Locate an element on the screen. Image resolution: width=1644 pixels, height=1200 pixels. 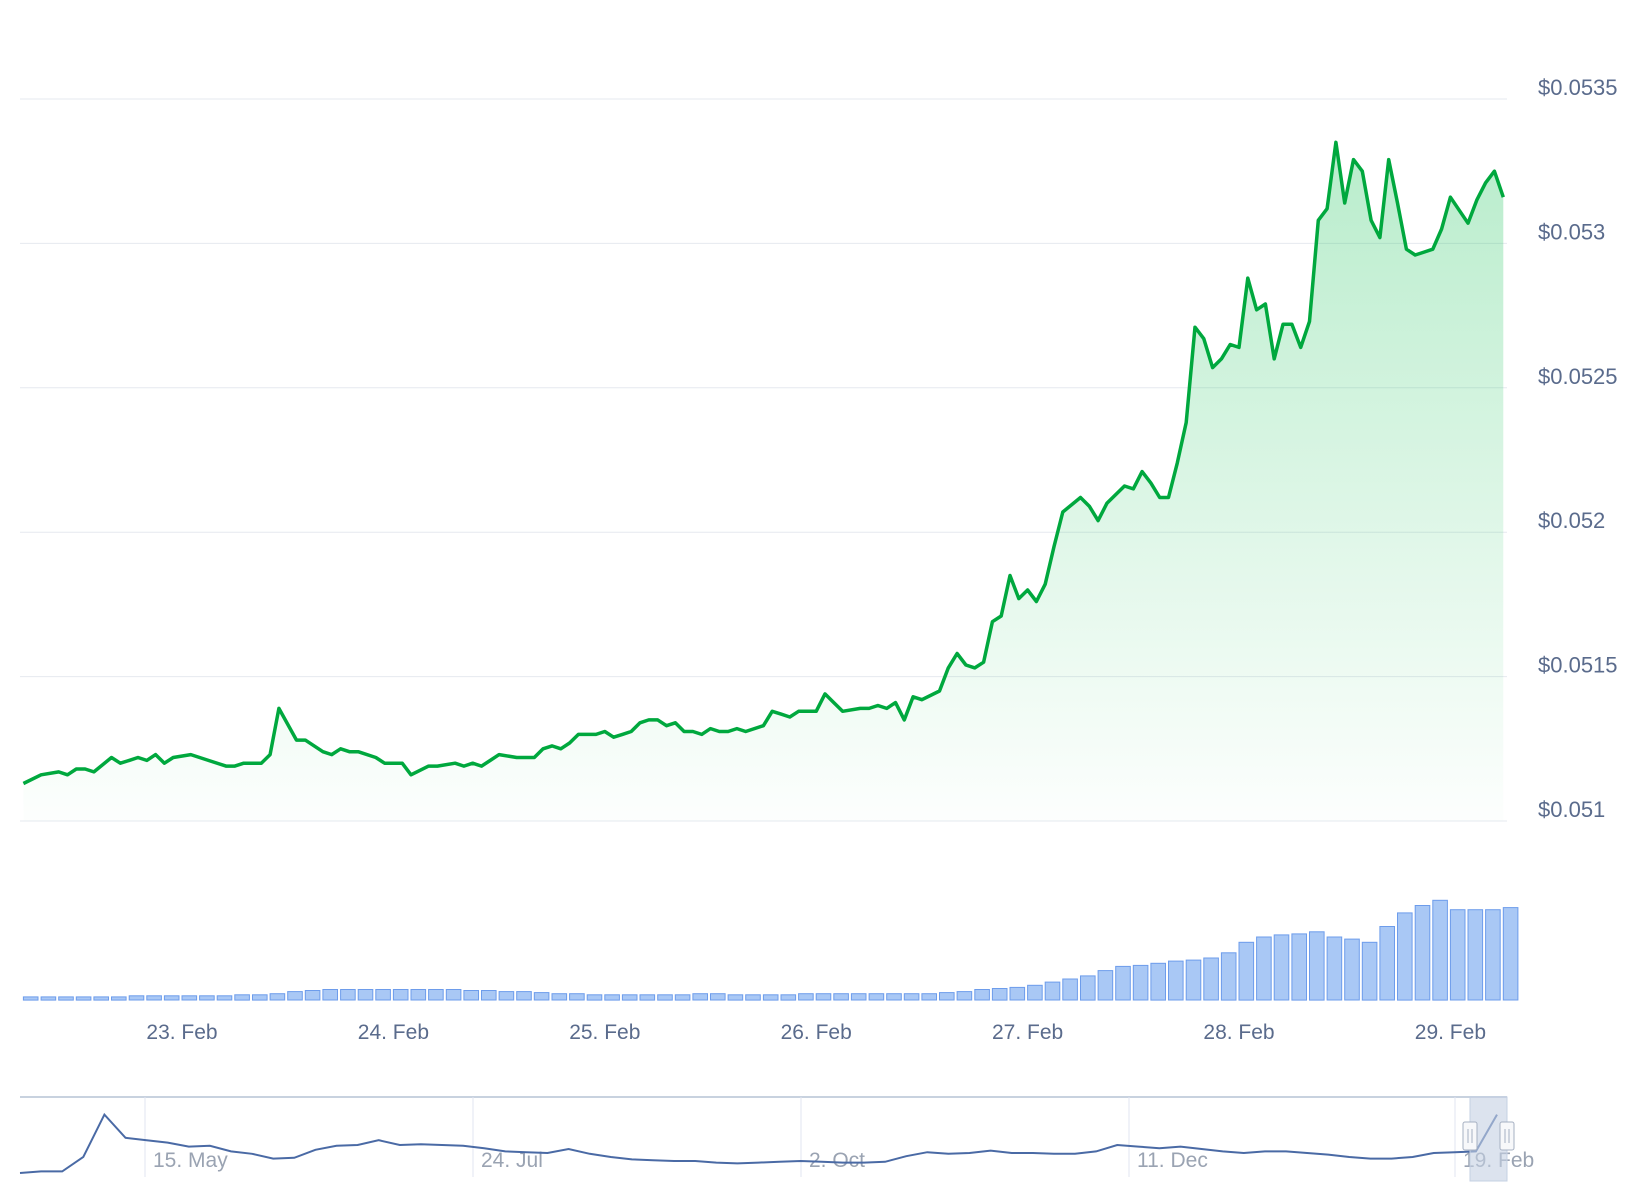
y-tick-label: $0.0525 is located at coordinates (1578, 376).